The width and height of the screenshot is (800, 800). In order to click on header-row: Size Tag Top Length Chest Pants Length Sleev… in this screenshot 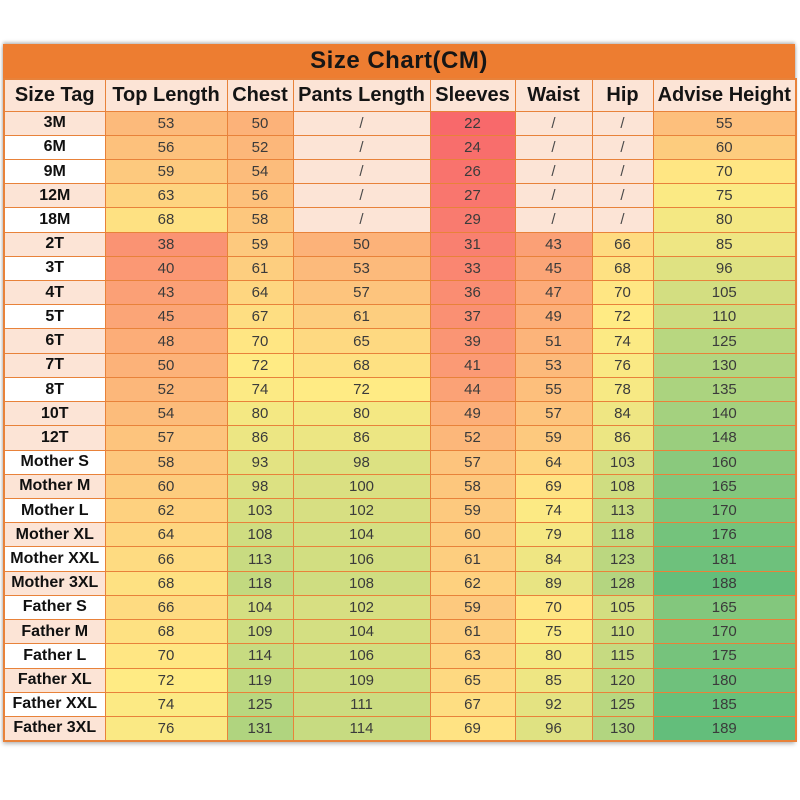, I will do `click(400, 95)`.